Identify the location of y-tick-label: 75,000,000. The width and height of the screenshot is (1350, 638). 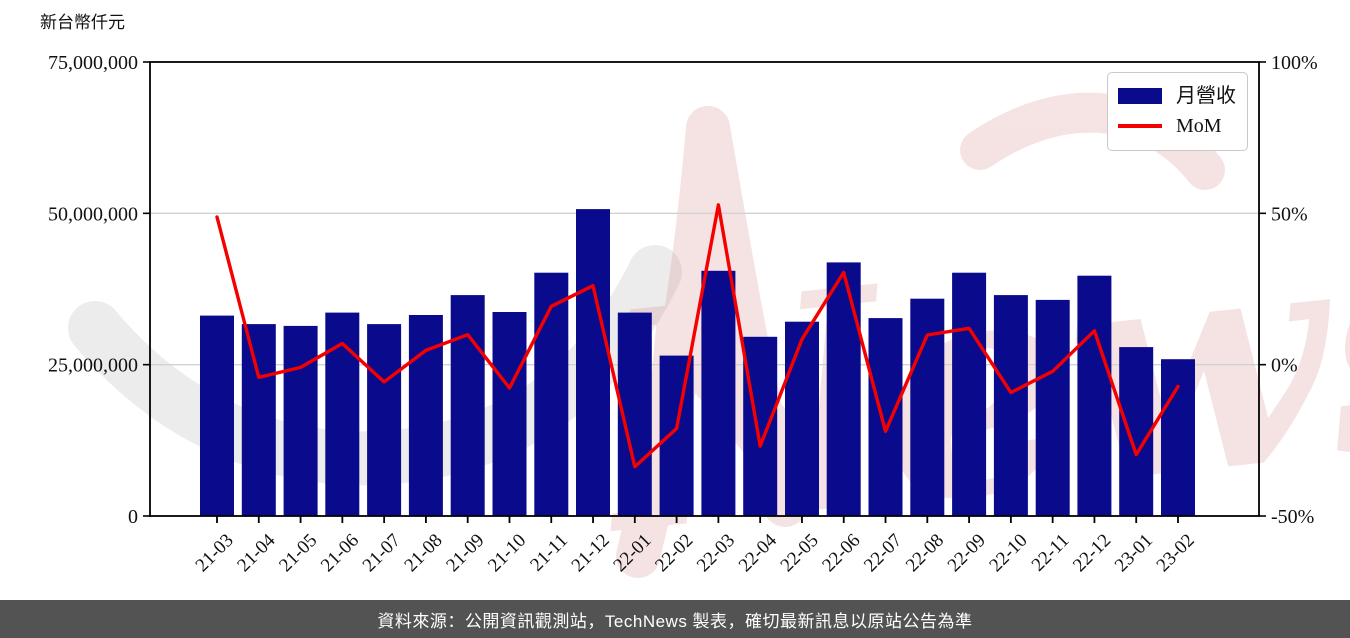
(93, 63).